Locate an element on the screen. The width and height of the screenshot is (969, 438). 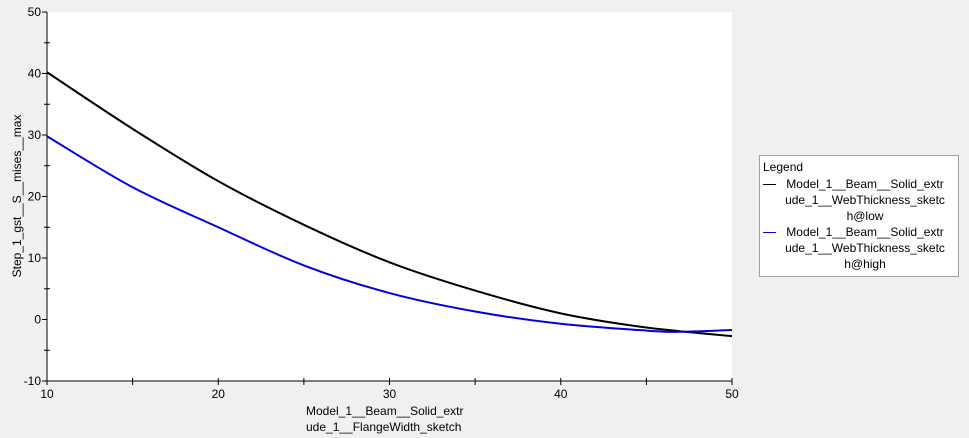
y-tick-label: 30 is located at coordinates (35, 135).